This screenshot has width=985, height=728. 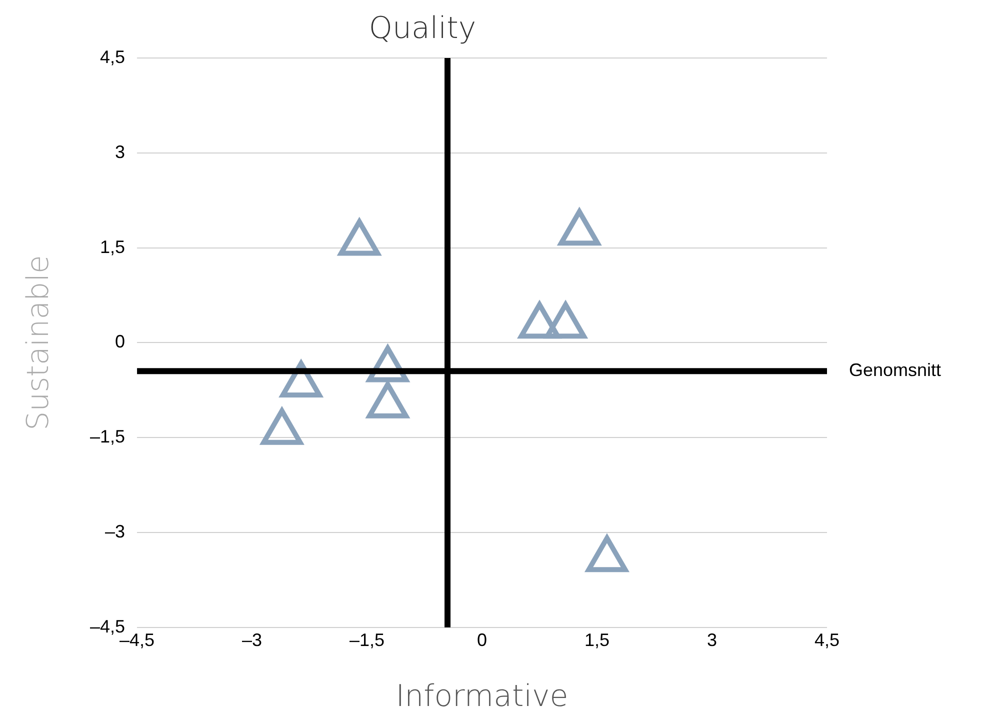 I want to click on y-tick-label: 0, so click(x=120, y=342).